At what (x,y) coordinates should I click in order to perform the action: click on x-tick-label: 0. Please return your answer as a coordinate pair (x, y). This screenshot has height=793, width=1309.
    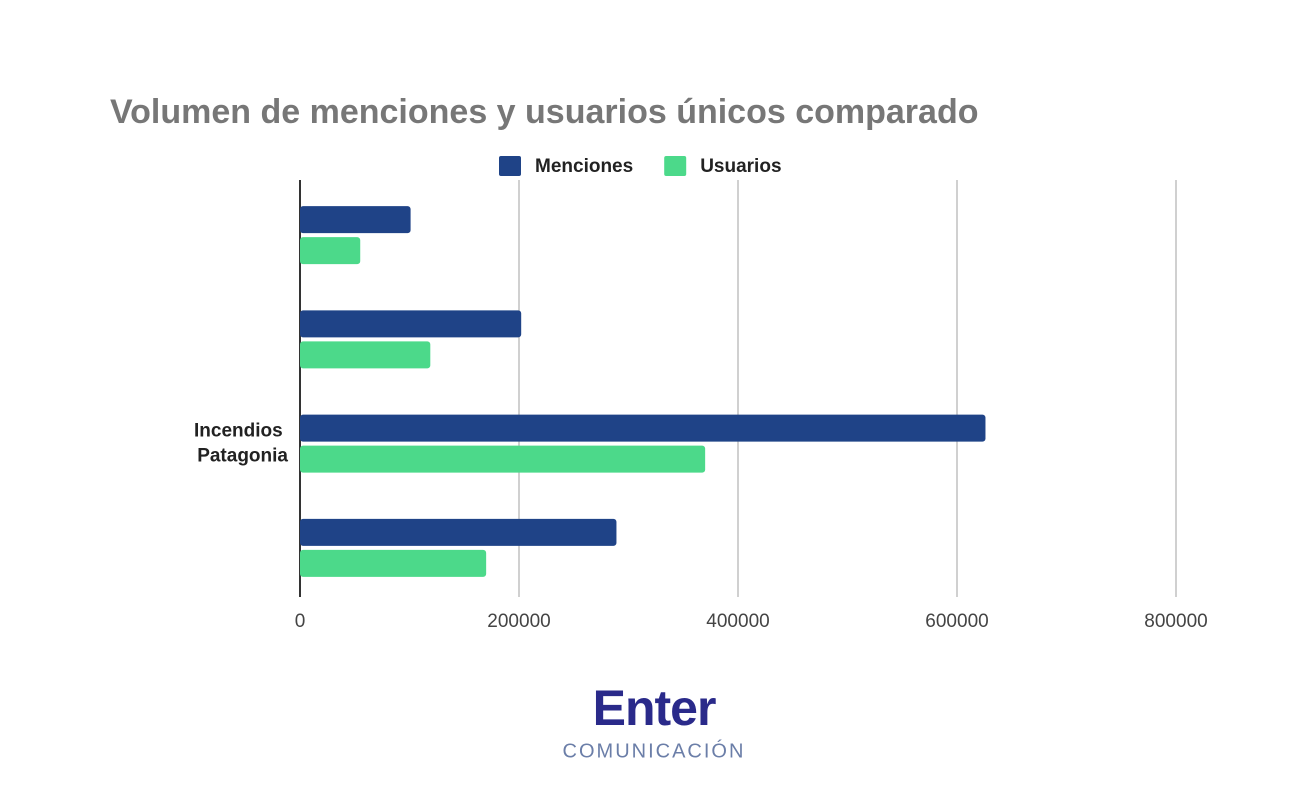
    Looking at the image, I should click on (300, 621).